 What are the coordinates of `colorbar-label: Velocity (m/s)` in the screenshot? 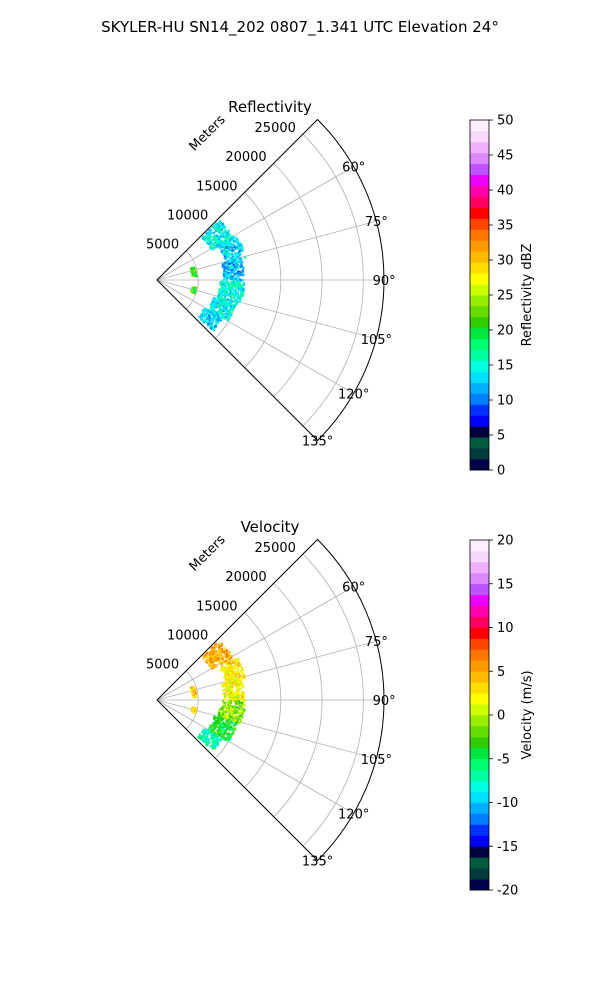 It's located at (527, 714).